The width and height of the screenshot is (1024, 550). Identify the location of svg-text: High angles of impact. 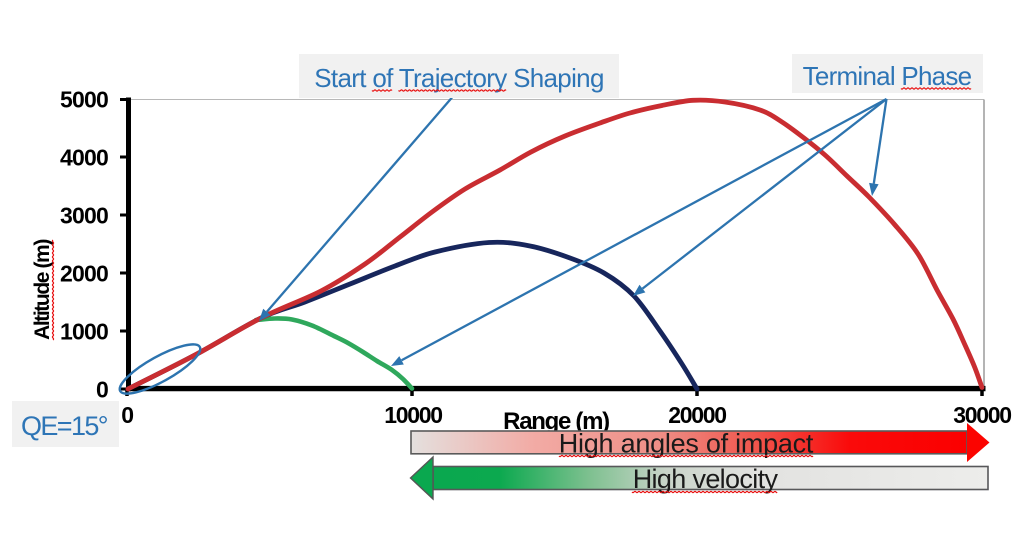
(686, 444).